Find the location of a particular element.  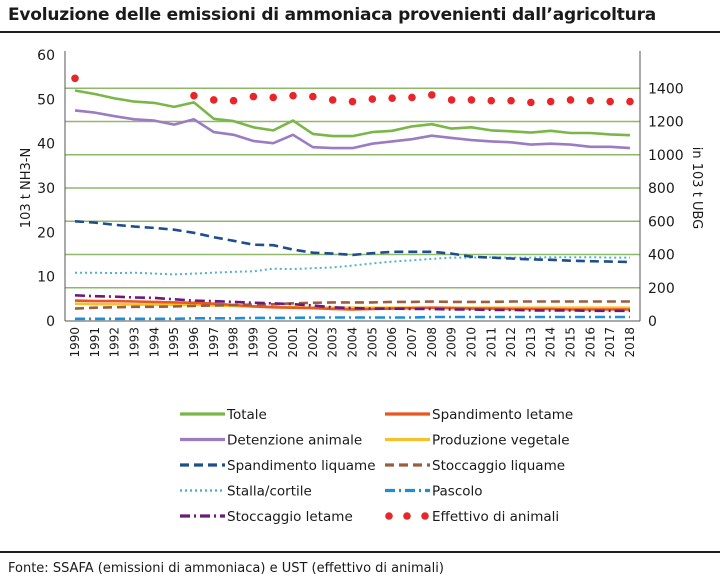

y-tick-label: 50 is located at coordinates (46, 100).